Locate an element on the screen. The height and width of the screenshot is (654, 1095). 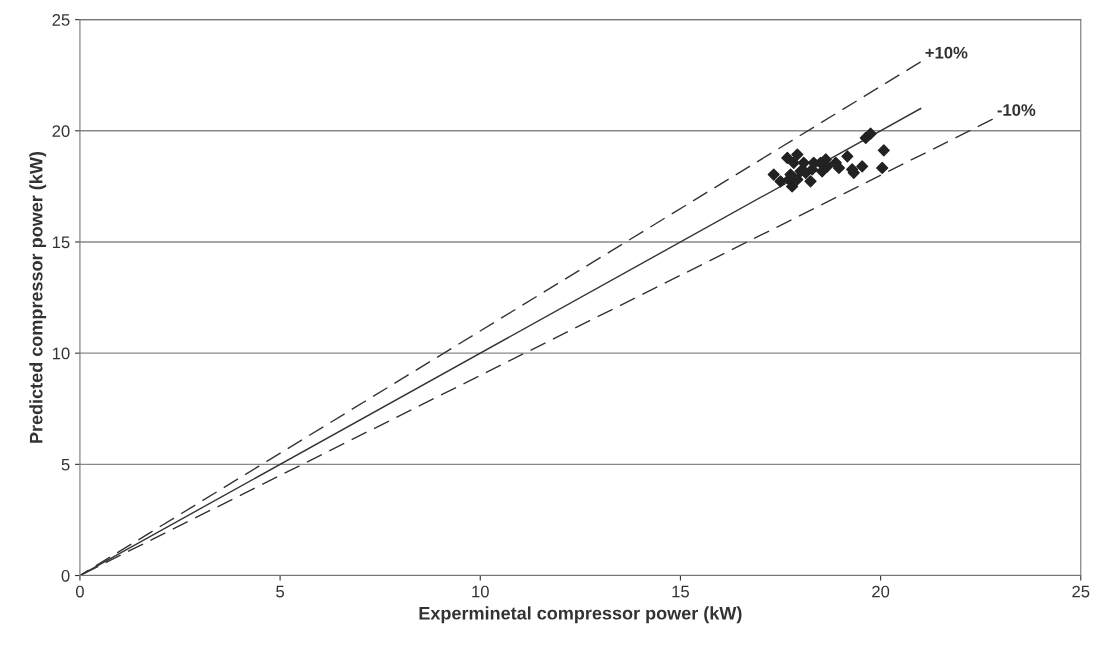
y-tick-label: 25 is located at coordinates (61, 20).